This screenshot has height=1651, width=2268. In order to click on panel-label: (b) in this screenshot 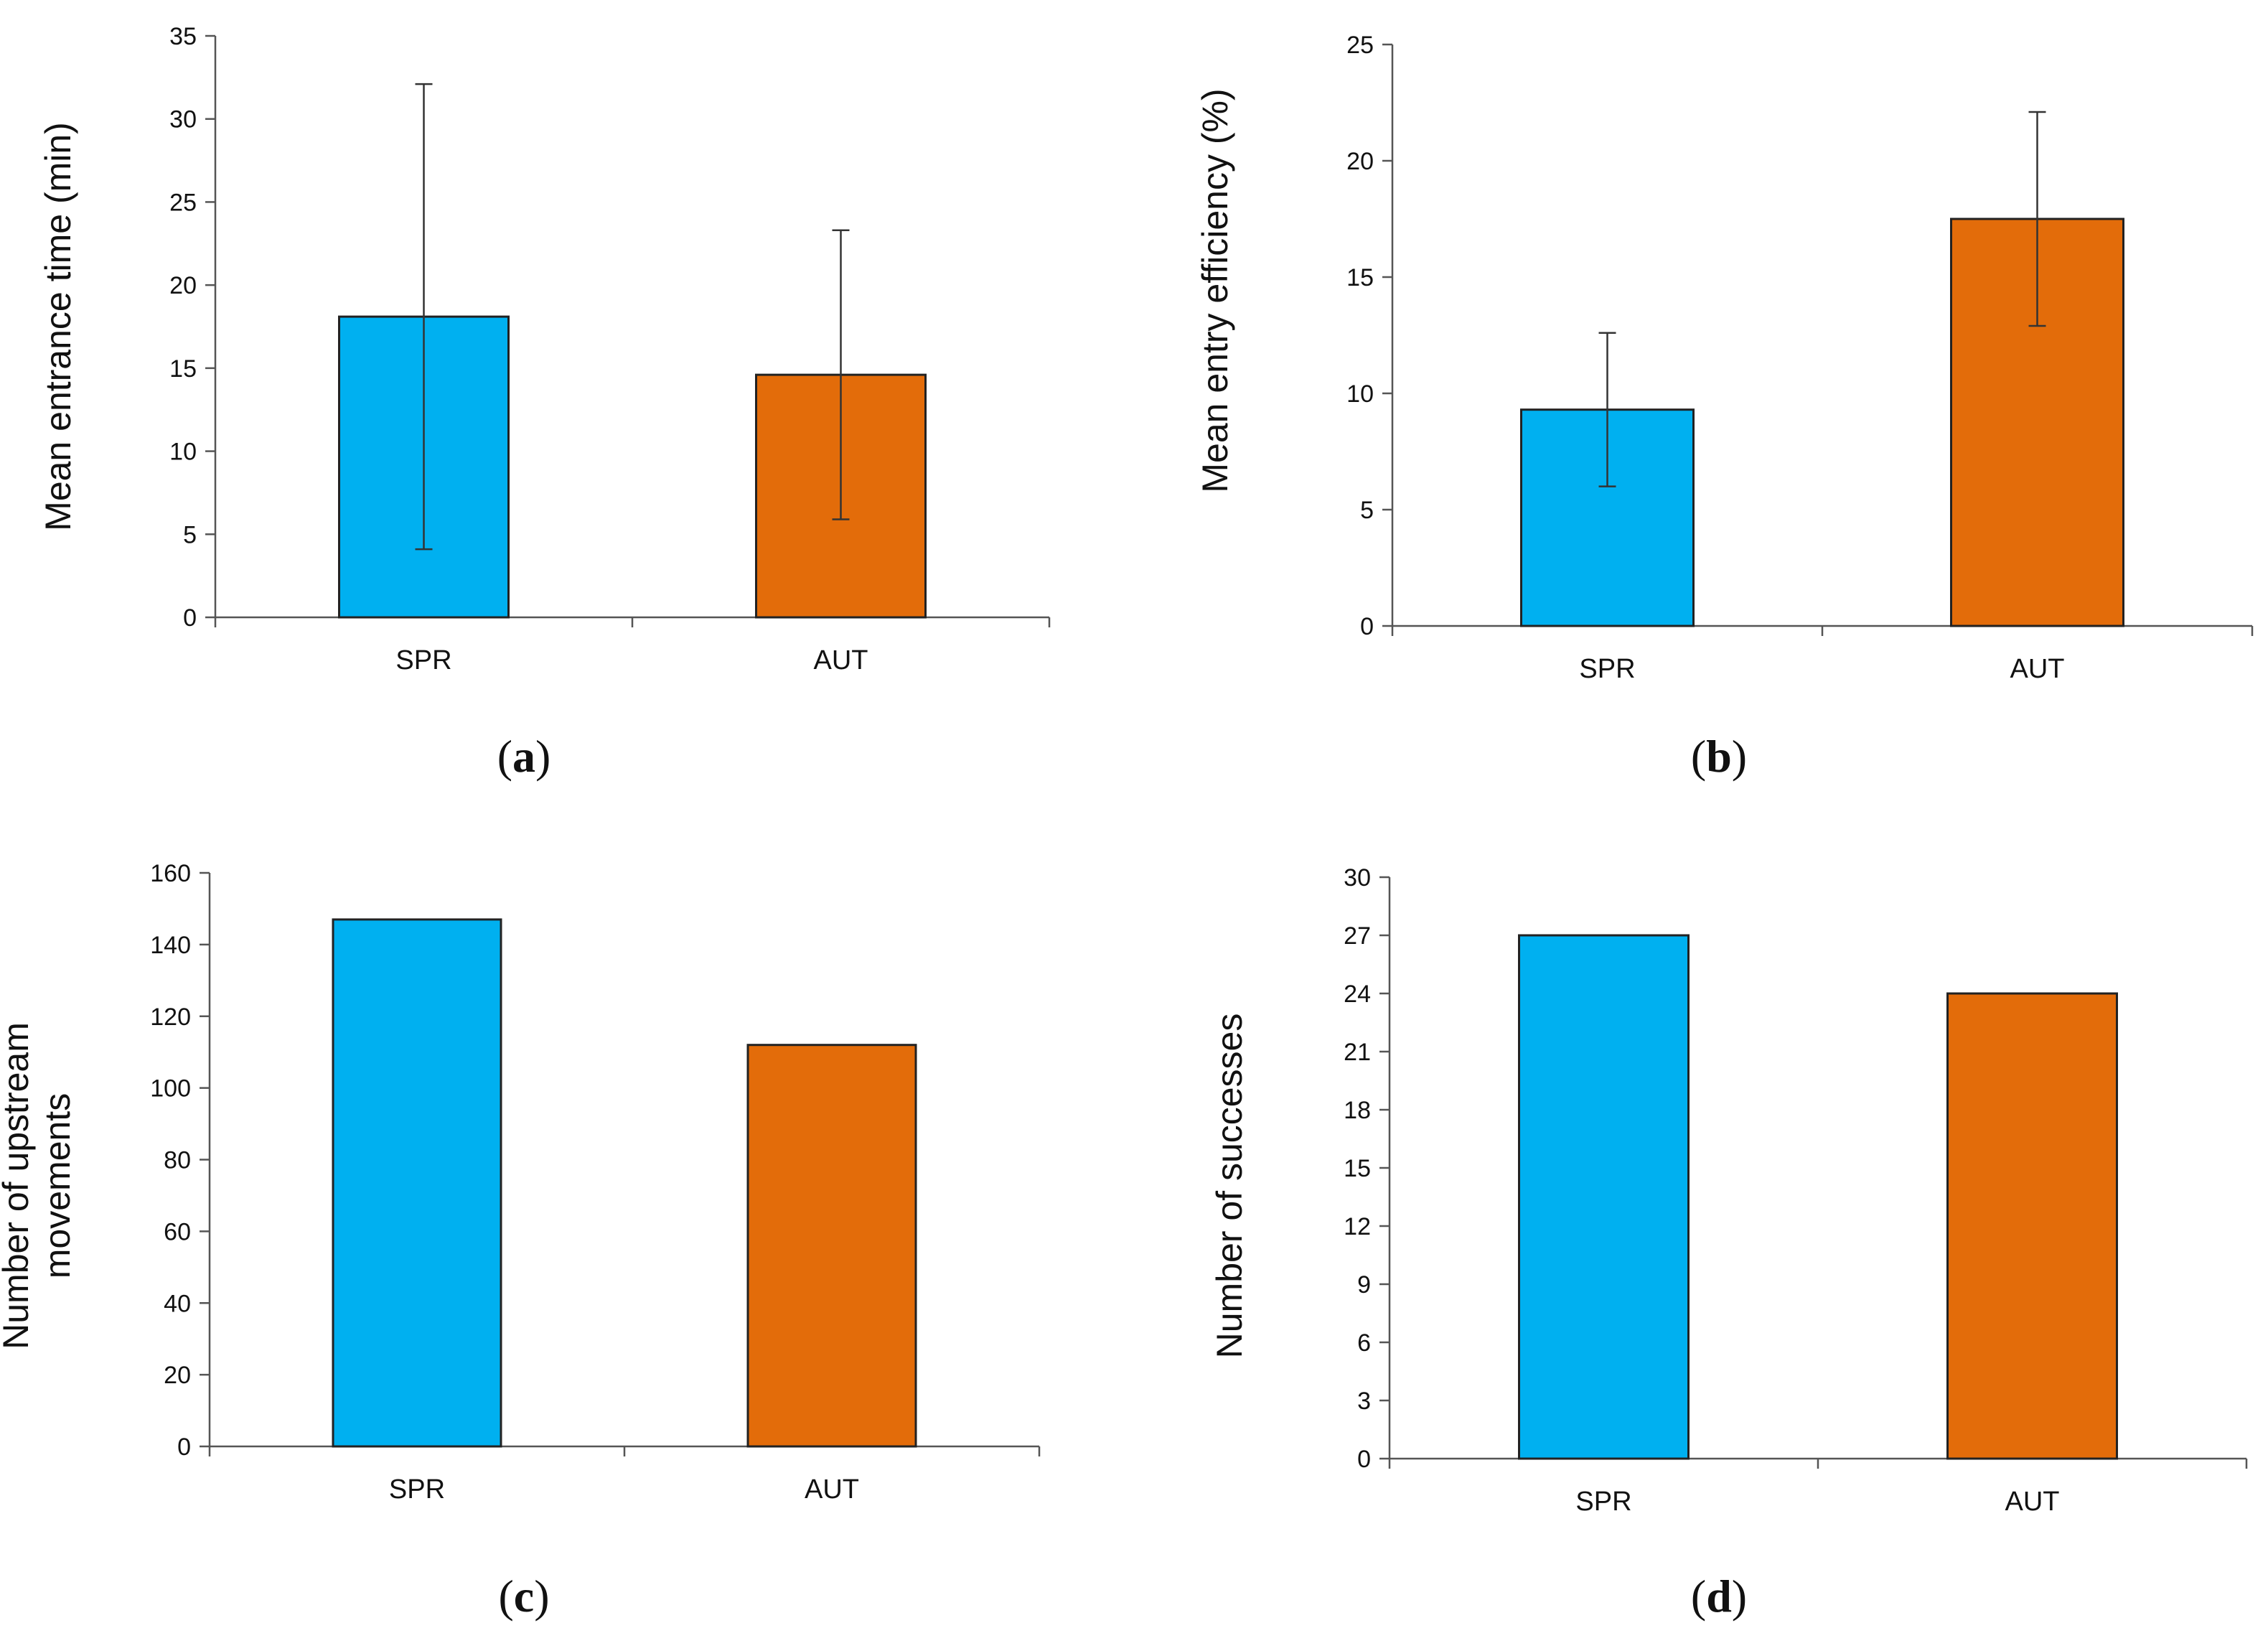, I will do `click(1719, 757)`.